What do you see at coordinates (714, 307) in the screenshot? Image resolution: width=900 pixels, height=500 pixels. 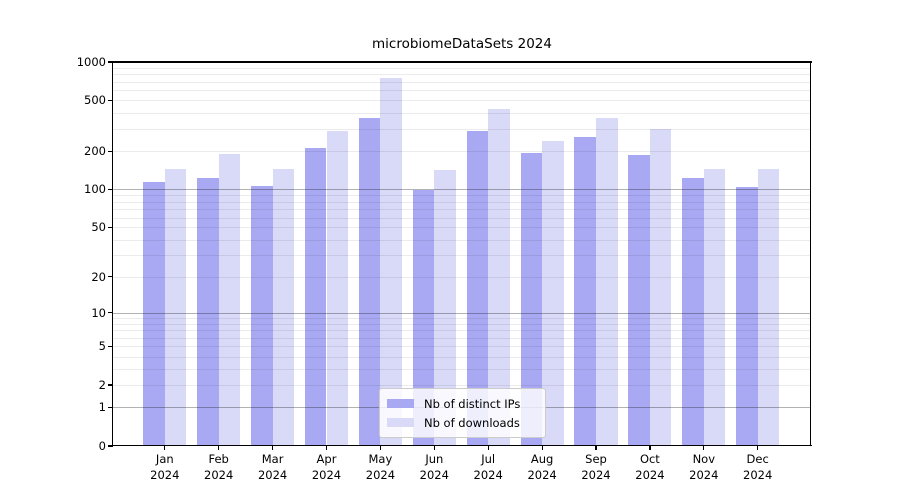 I see `bar-downloads-nov` at bounding box center [714, 307].